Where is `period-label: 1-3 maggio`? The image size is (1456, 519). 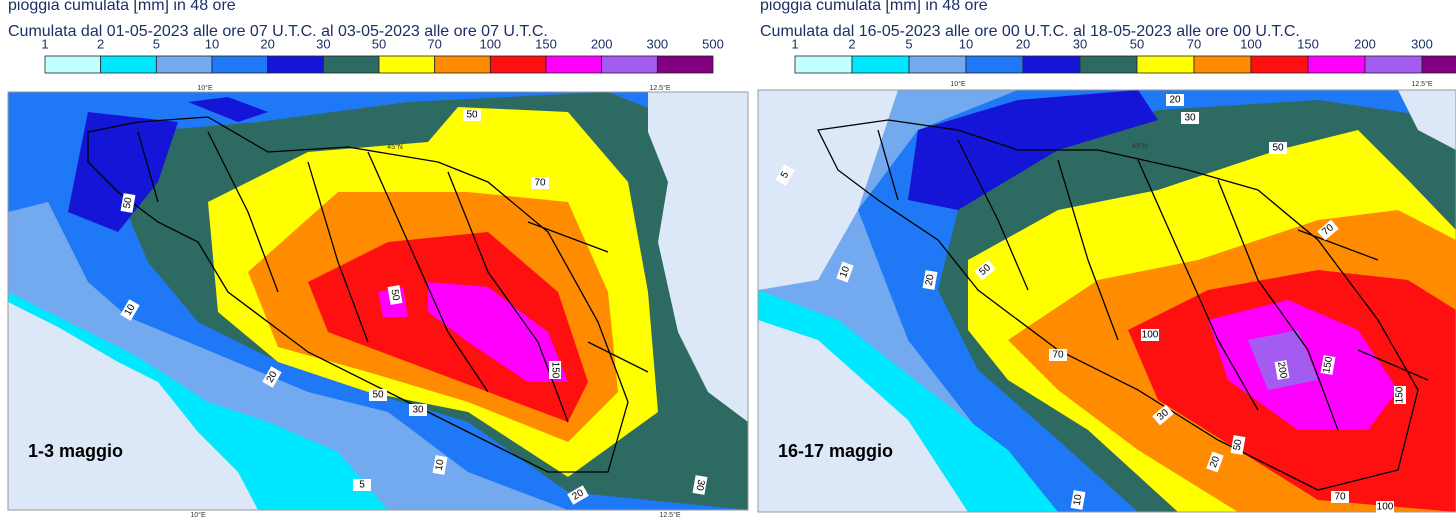
period-label: 1-3 maggio is located at coordinates (75, 451).